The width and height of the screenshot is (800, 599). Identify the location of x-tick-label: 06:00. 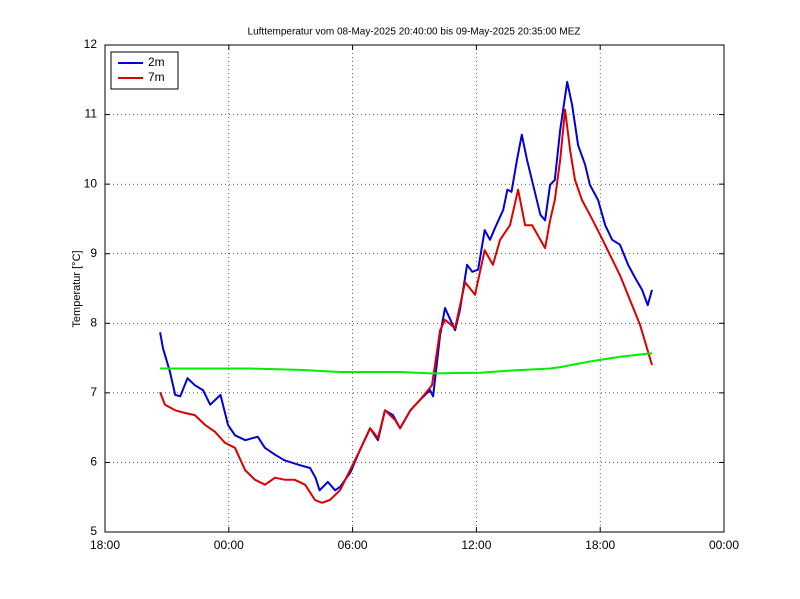
(353, 545).